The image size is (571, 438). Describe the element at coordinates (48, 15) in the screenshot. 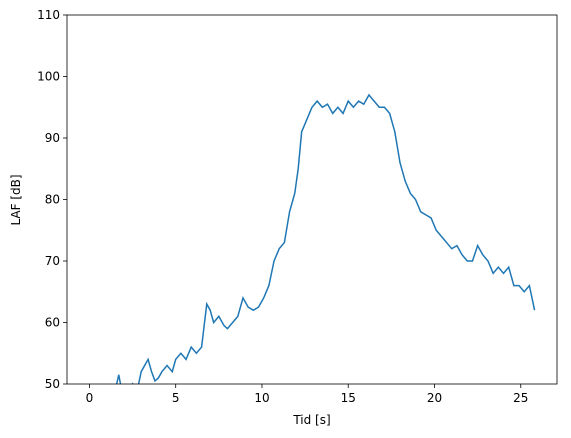

I see `y-tick-label: 110` at that location.